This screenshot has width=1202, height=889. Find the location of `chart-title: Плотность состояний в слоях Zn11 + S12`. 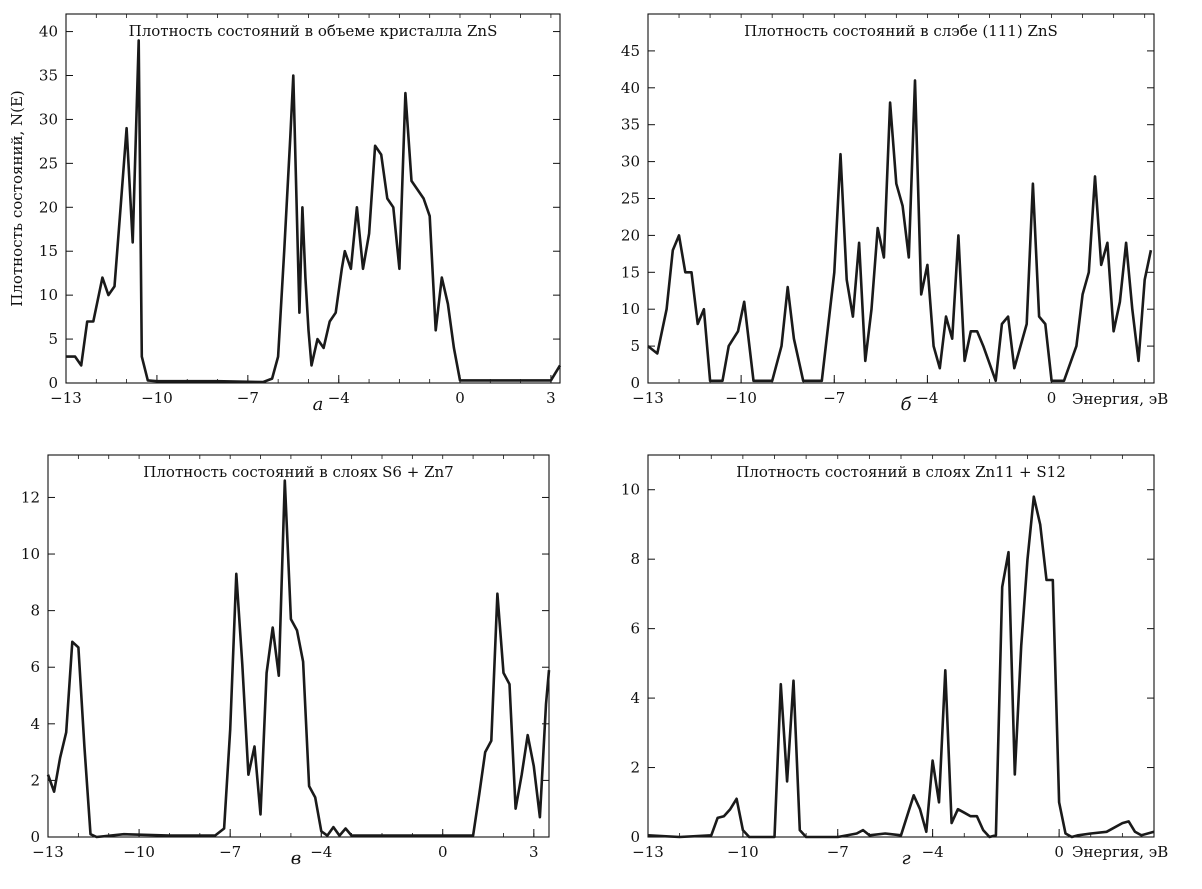

chart-title: Плотность состояний в слоях Zn11 + S12 is located at coordinates (901, 472).